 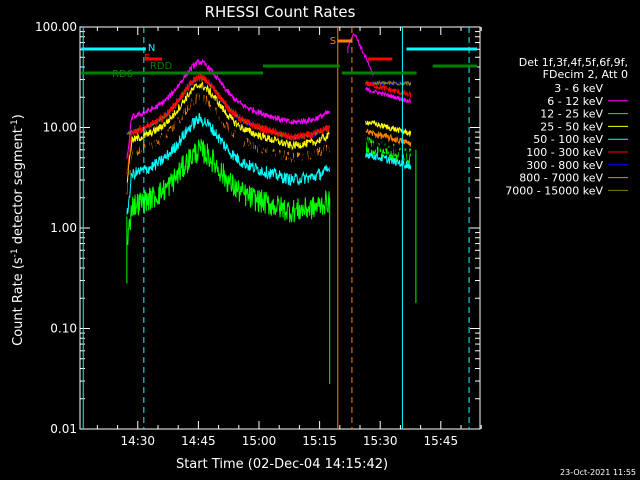 I want to click on series-line-3to6keV, so click(x=228, y=145).